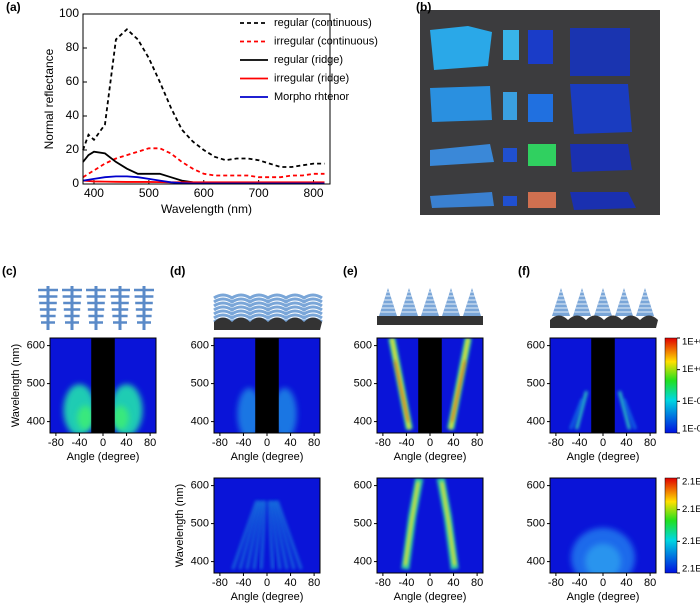 The image size is (700, 605). I want to click on y-tick-label: 100, so click(69, 13).